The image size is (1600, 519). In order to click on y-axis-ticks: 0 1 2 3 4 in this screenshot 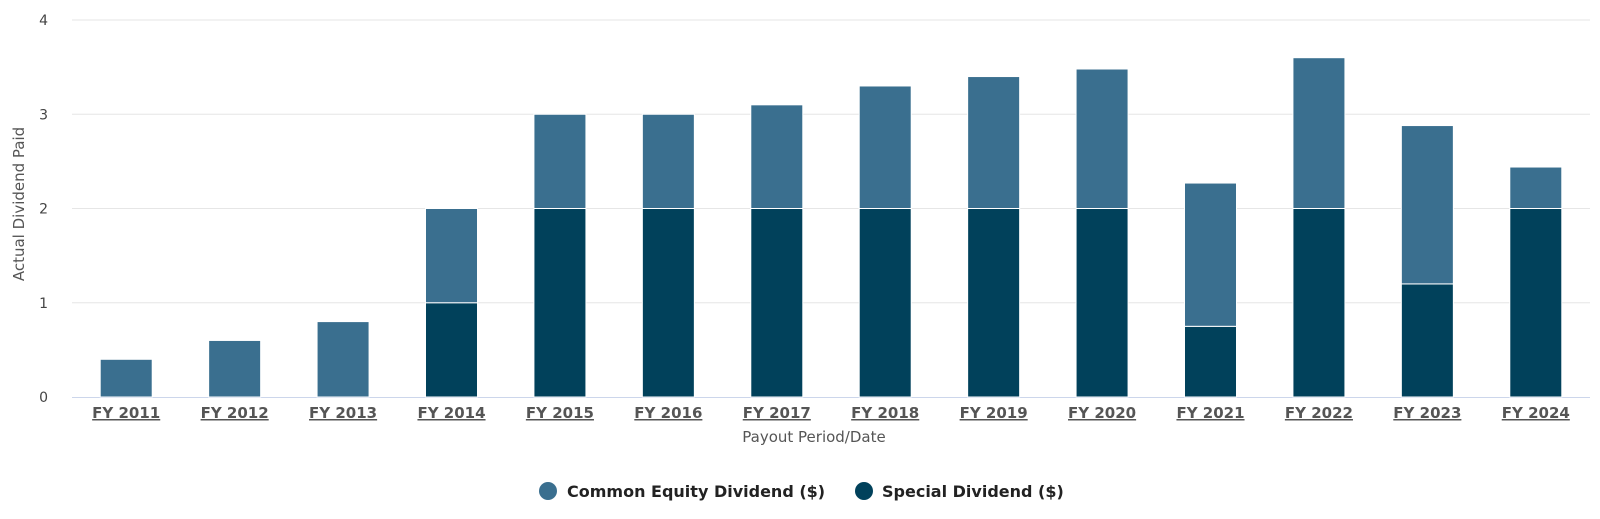, I will do `click(43, 209)`.